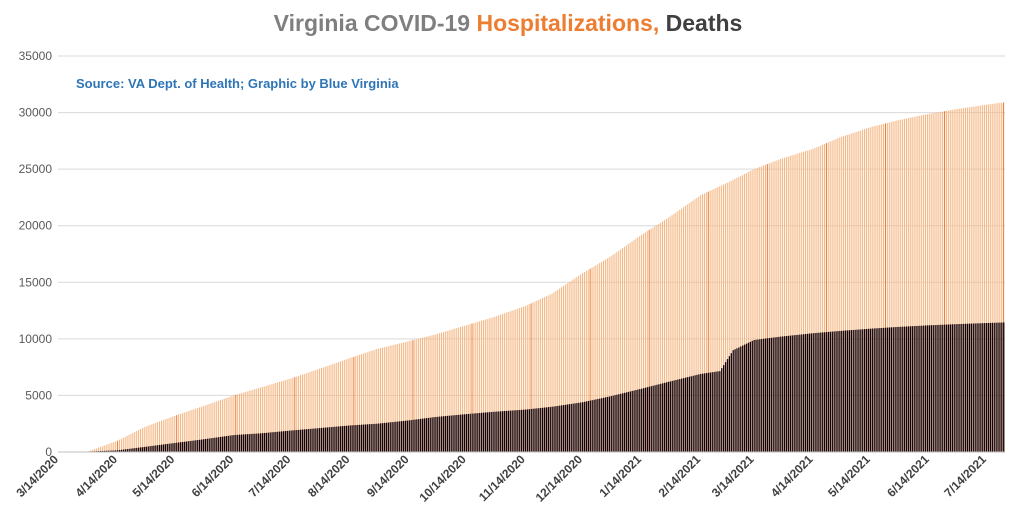 This screenshot has height=525, width=1016. Describe the element at coordinates (36, 56) in the screenshot. I see `y-tick-label: 35000` at that location.